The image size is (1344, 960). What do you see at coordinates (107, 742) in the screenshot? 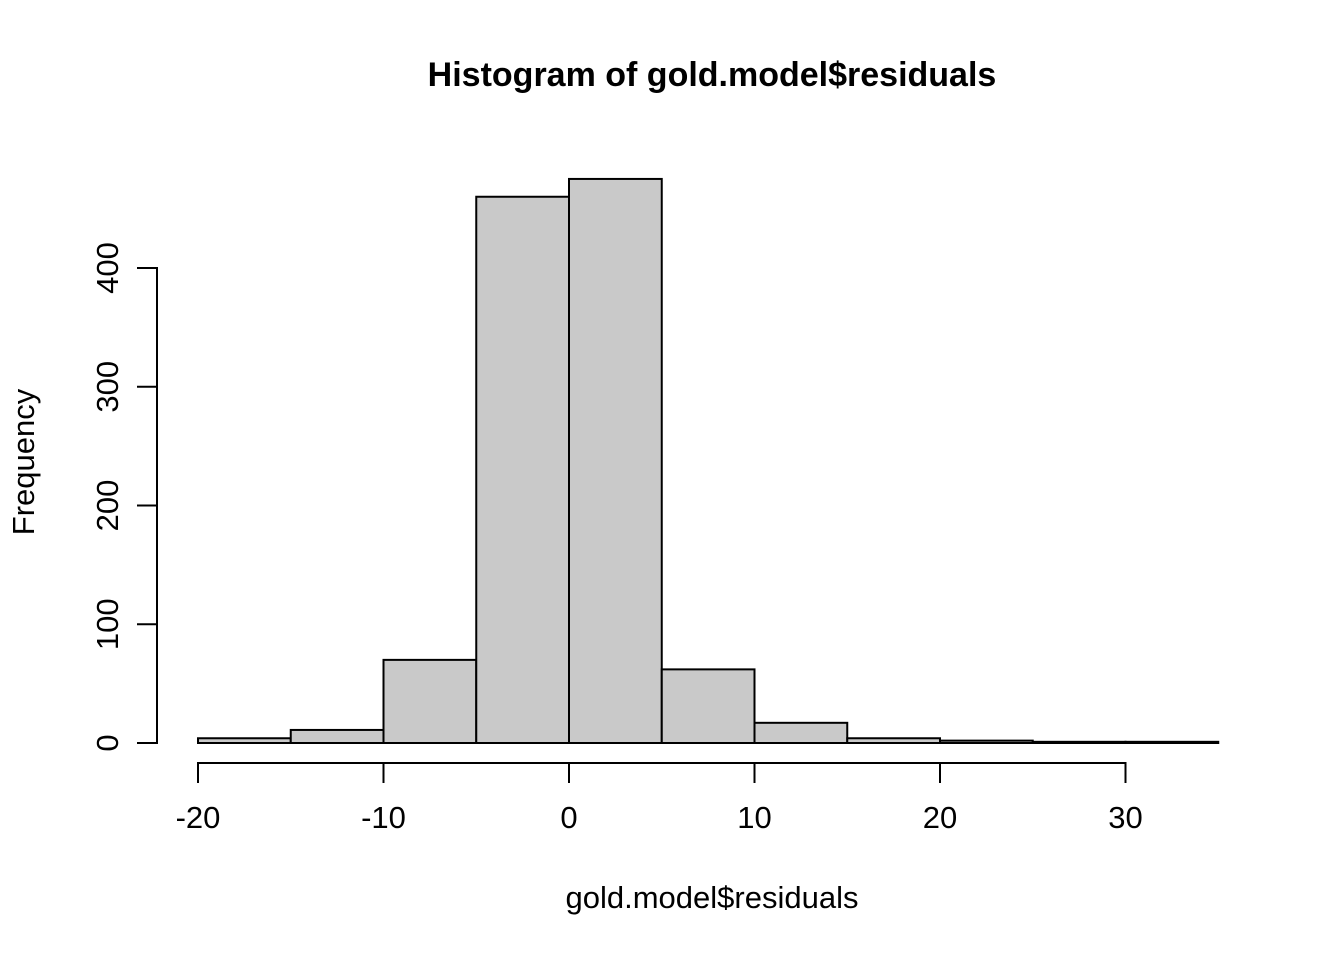
I see `y-axis-tick-label: 0` at bounding box center [107, 742].